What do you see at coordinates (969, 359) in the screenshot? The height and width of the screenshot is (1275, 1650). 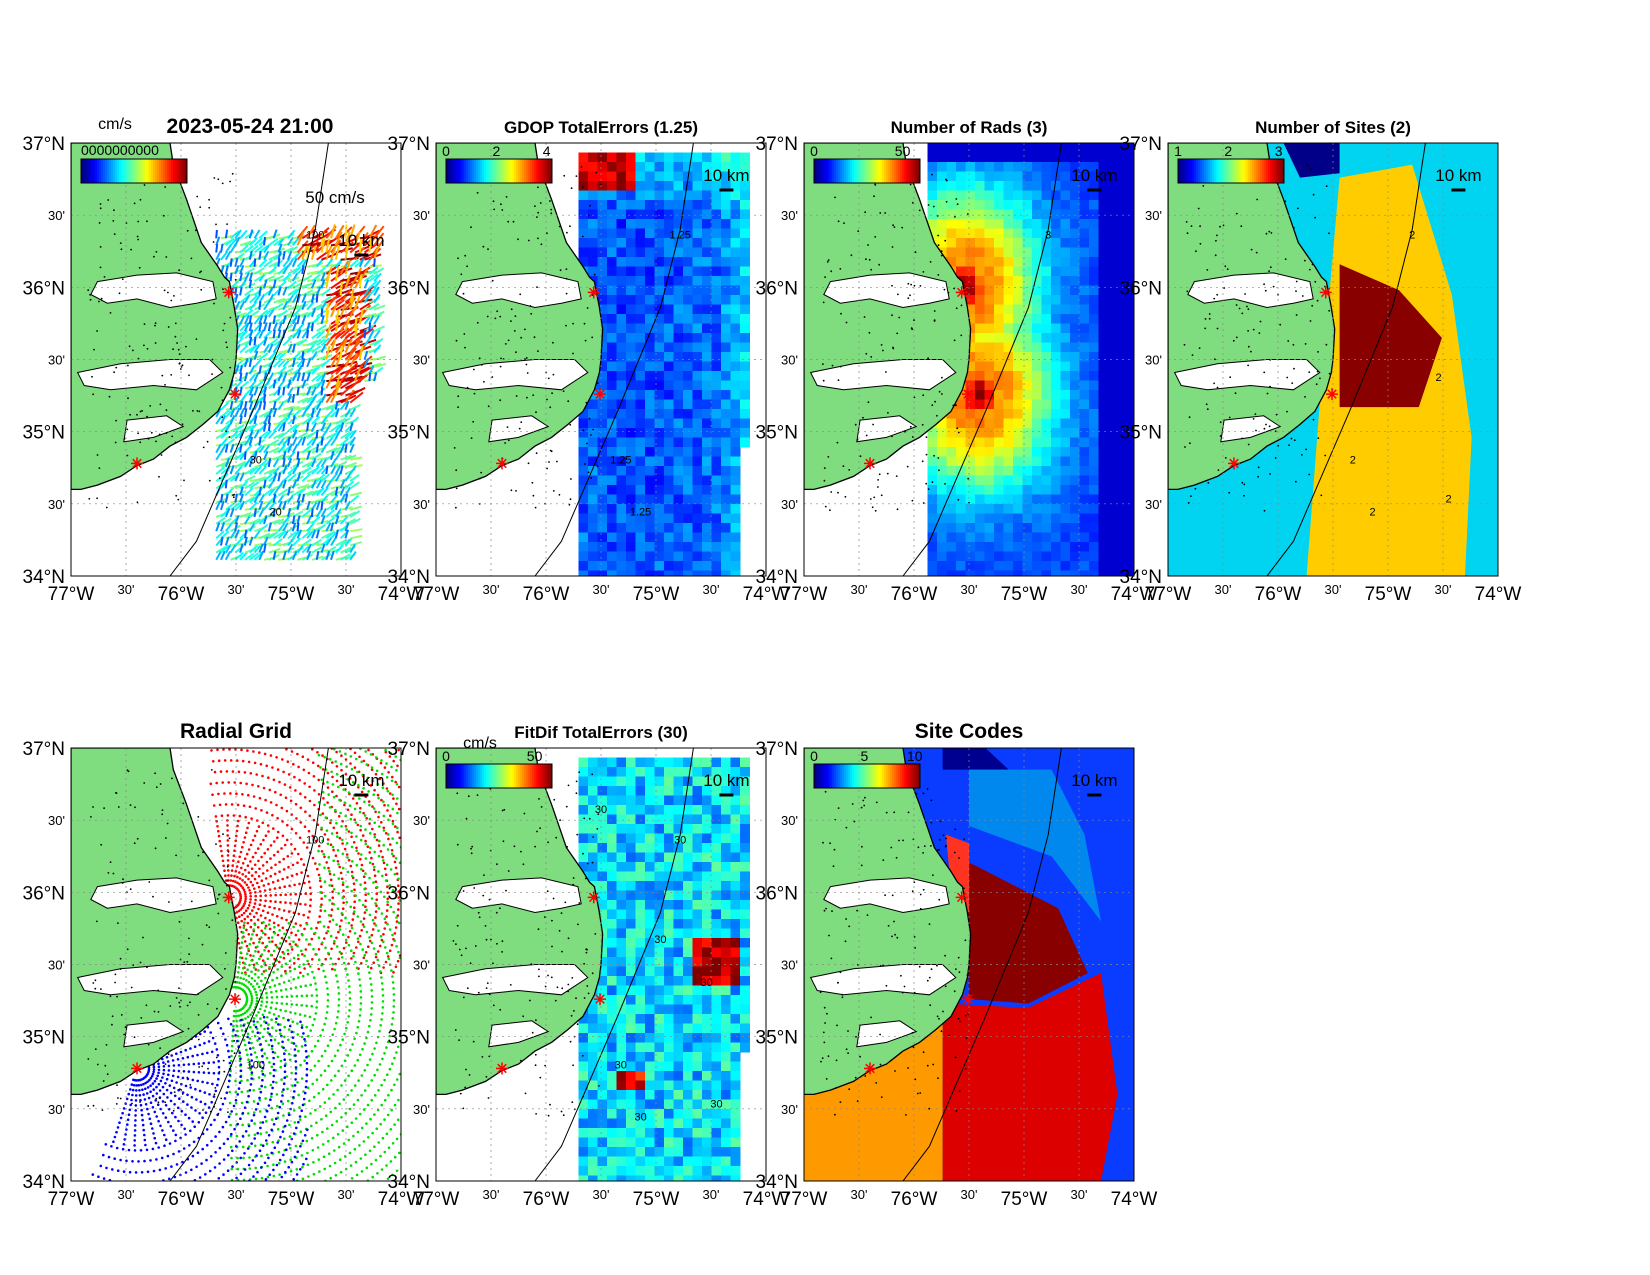 I see `axes-frame` at bounding box center [969, 359].